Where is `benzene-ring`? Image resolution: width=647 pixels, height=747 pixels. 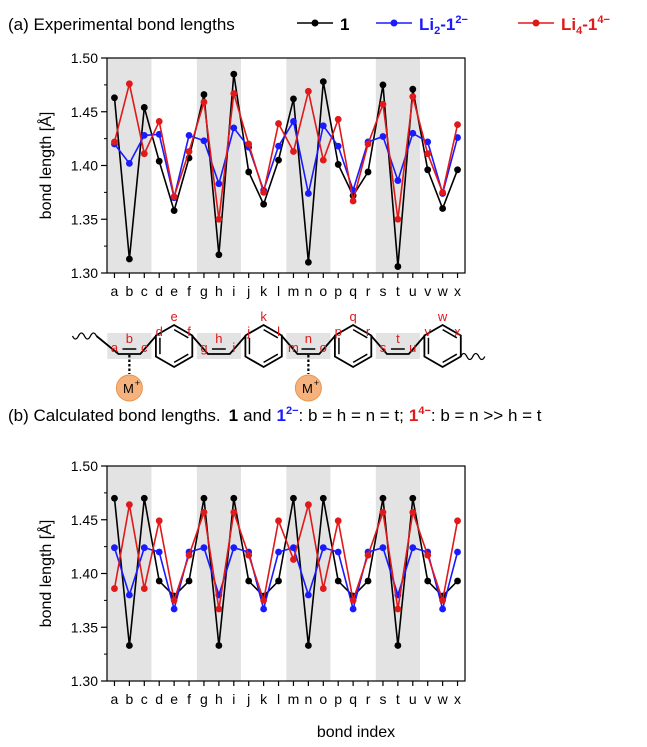 benzene-ring is located at coordinates (442, 346).